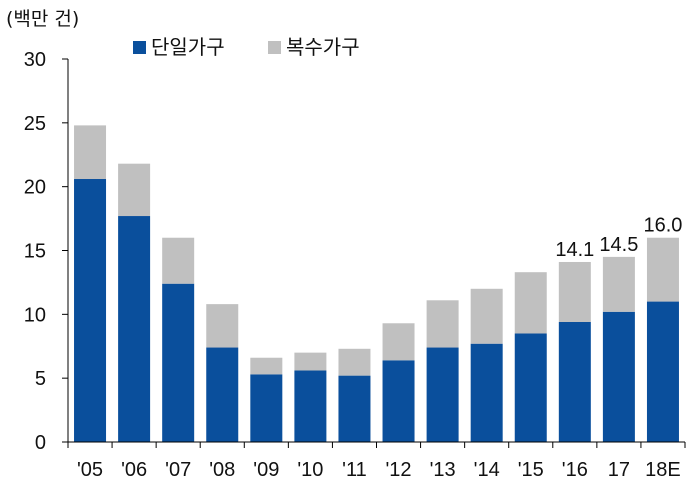  I want to click on y-tick-label: 0, so click(40, 443).